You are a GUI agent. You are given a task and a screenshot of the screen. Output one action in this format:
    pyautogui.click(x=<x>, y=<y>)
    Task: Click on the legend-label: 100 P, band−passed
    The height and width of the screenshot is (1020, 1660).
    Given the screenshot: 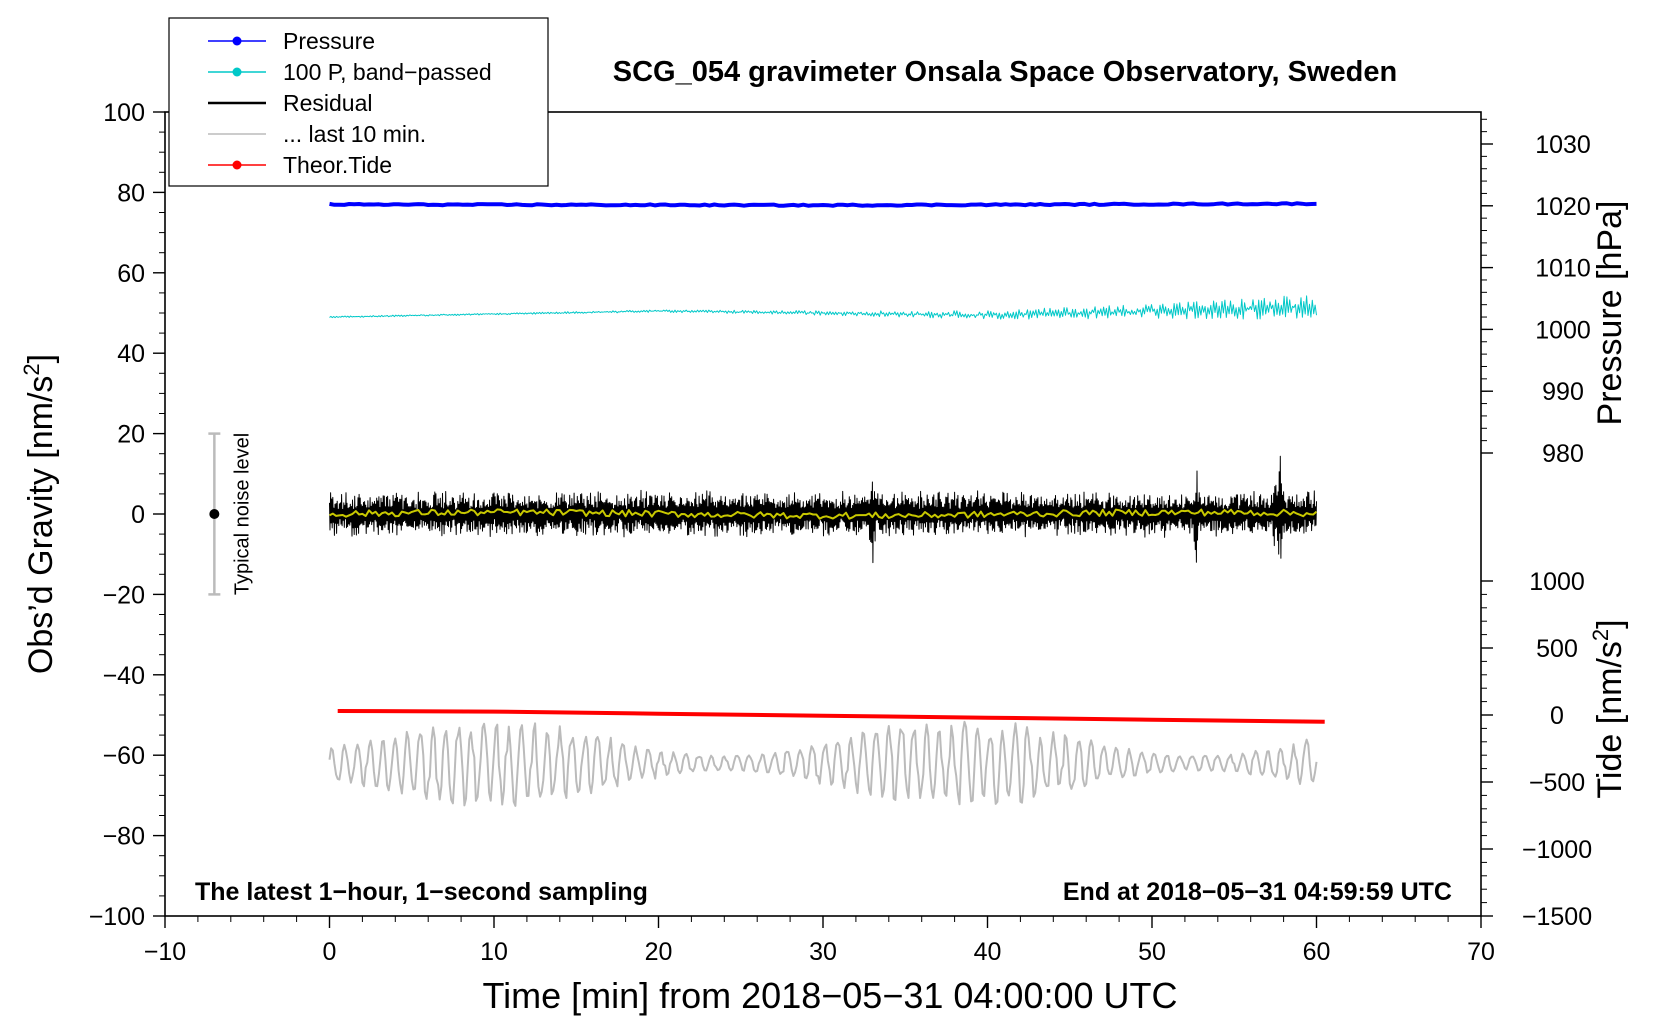 What is the action you would take?
    pyautogui.click(x=387, y=72)
    